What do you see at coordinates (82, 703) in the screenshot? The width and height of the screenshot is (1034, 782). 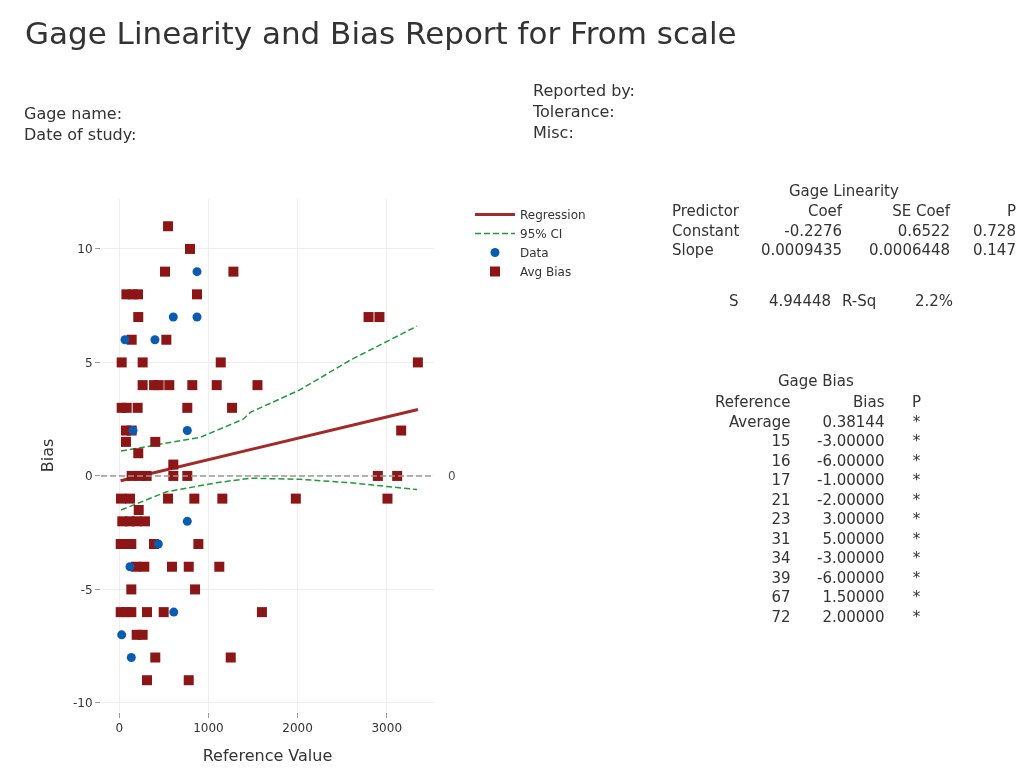 I see `y-tick-label: -10` at bounding box center [82, 703].